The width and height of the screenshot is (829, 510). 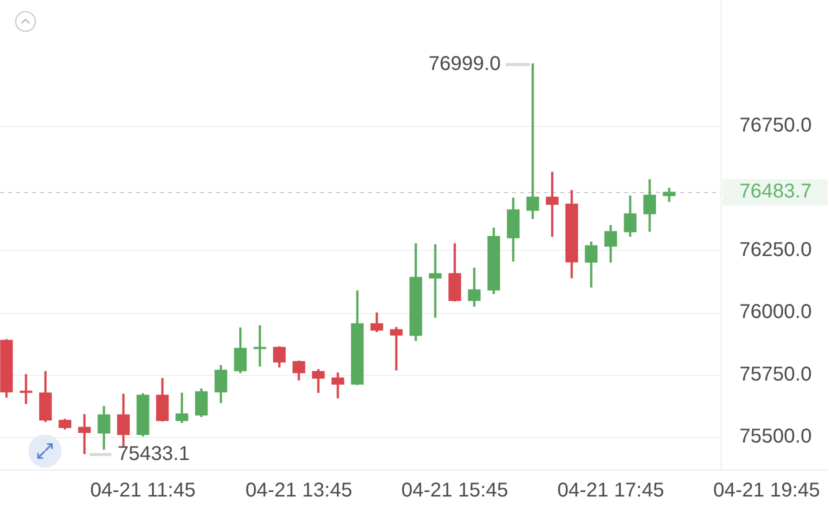 I want to click on y-tick-label: 75500.0, so click(x=775, y=437).